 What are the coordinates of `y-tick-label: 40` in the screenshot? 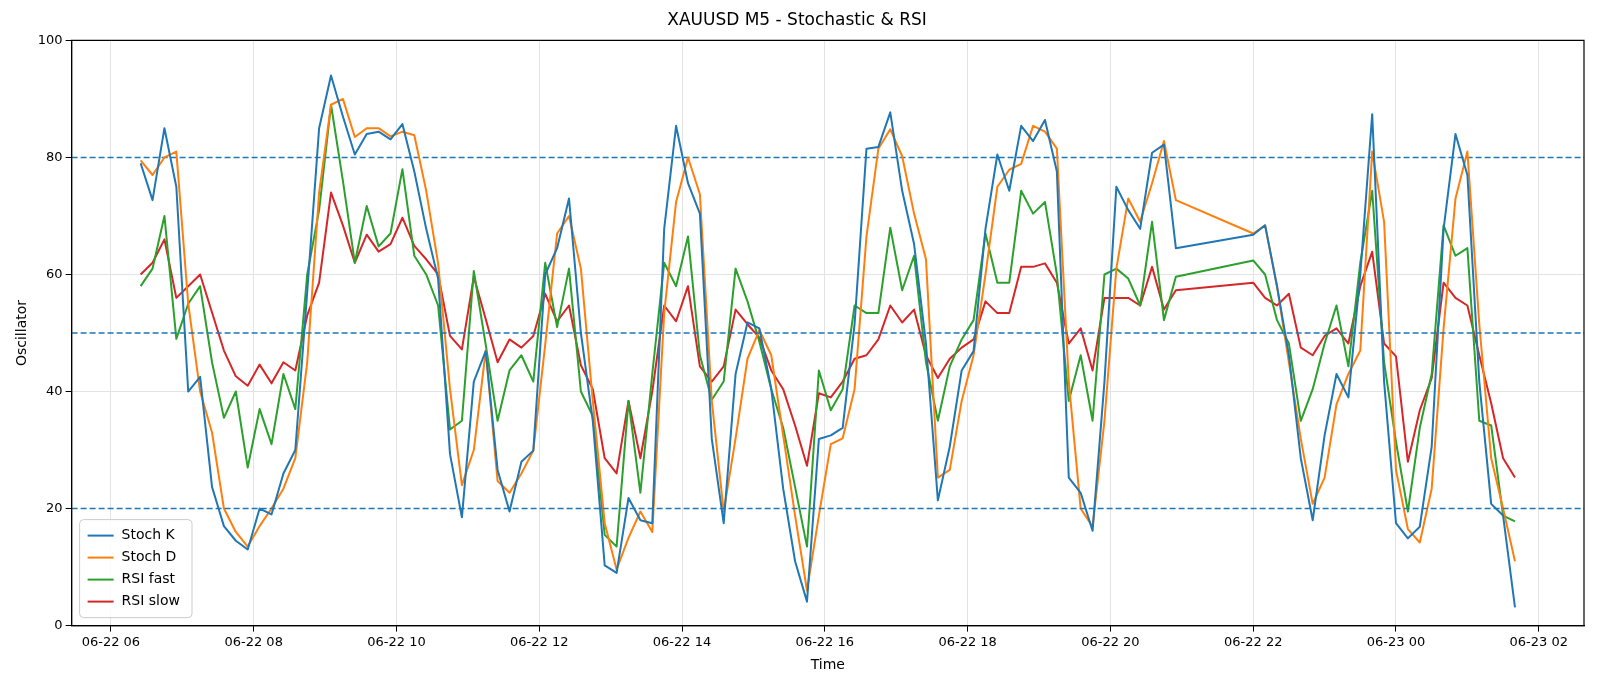 It's located at (54, 390).